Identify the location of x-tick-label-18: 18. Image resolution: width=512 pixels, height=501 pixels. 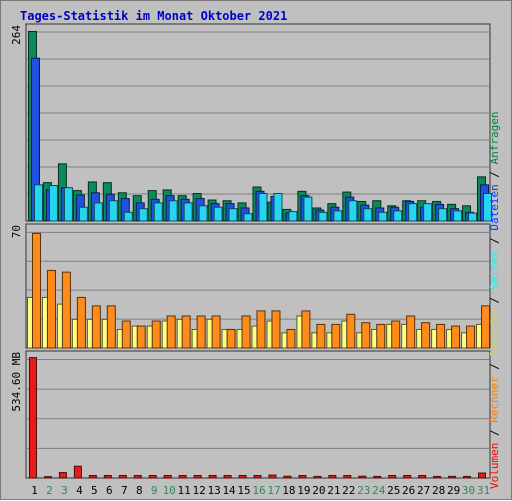
(288, 490).